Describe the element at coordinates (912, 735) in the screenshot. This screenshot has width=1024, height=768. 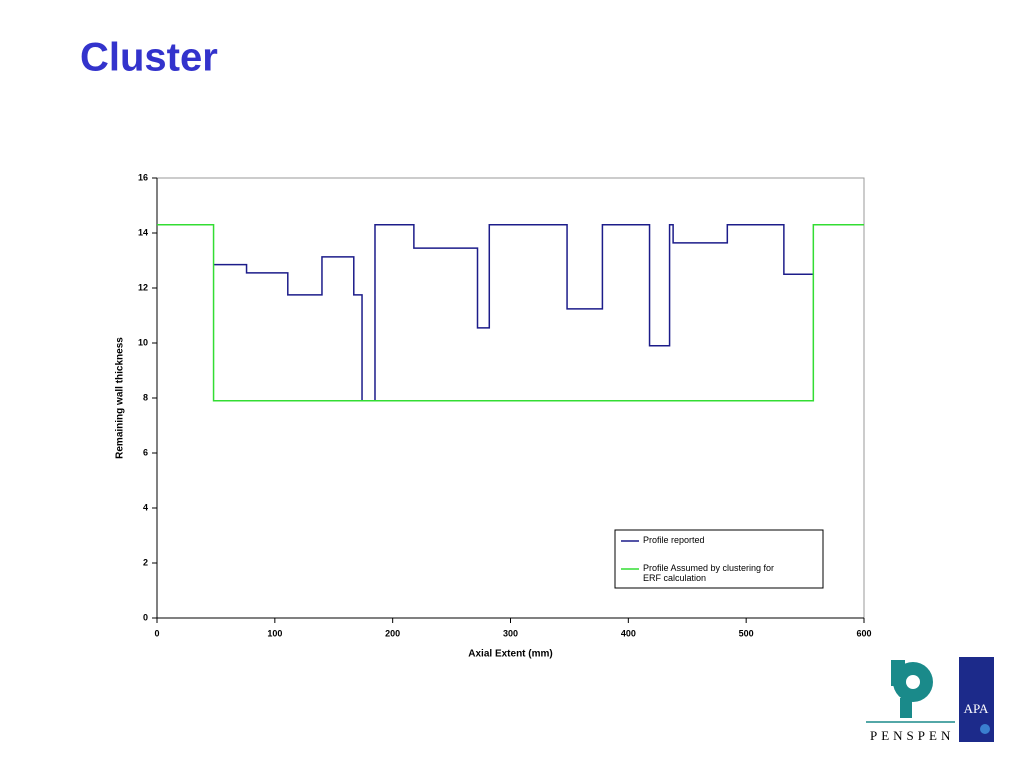
I see `logo-text: PENSPEN` at that location.